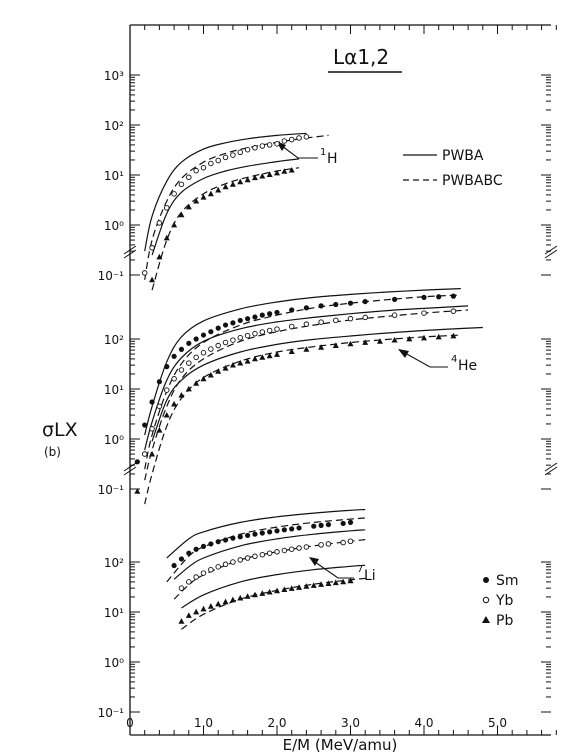 The height and width of the screenshot is (753, 561). What do you see at coordinates (317, 384) in the screenshot?
I see `pwba-curve-pb-4he` at bounding box center [317, 384].